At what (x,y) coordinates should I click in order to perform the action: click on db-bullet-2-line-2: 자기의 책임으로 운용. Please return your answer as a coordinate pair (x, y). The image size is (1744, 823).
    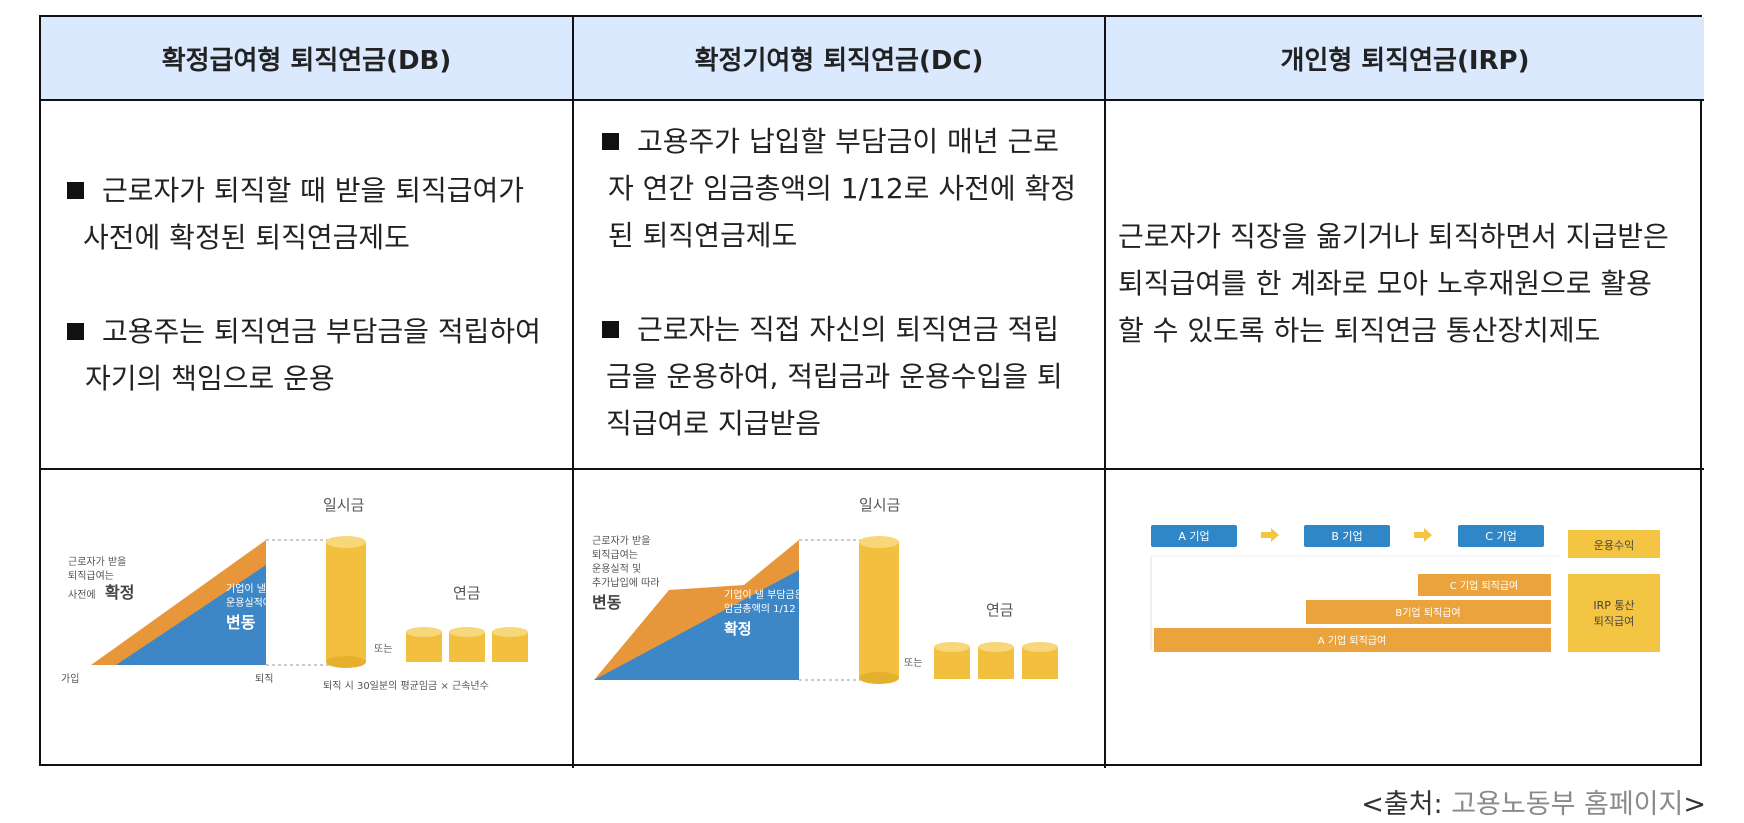
    Looking at the image, I should click on (210, 378).